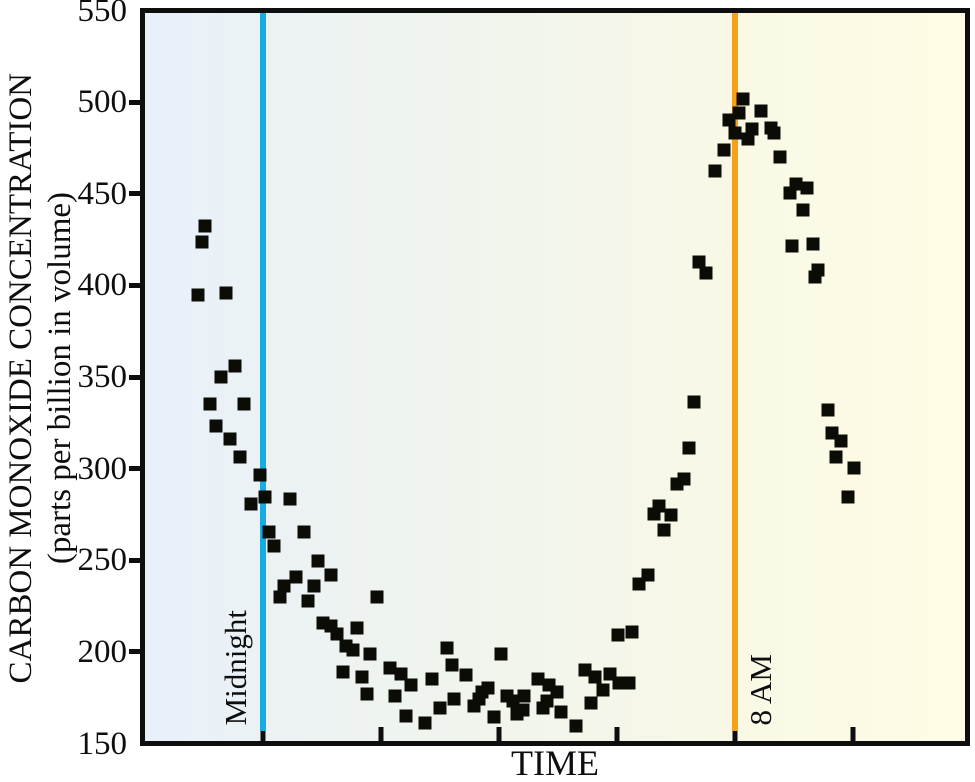 This screenshot has height=782, width=975. I want to click on y-tick-label: 550, so click(102, 14).